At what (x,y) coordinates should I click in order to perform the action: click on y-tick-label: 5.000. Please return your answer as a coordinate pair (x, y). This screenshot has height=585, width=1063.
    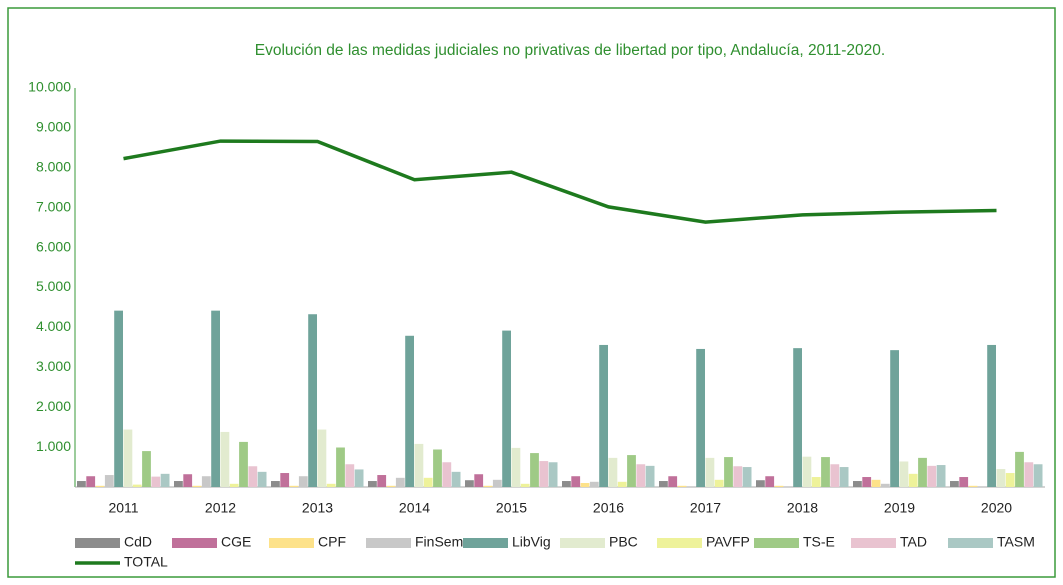
    Looking at the image, I should click on (53, 286).